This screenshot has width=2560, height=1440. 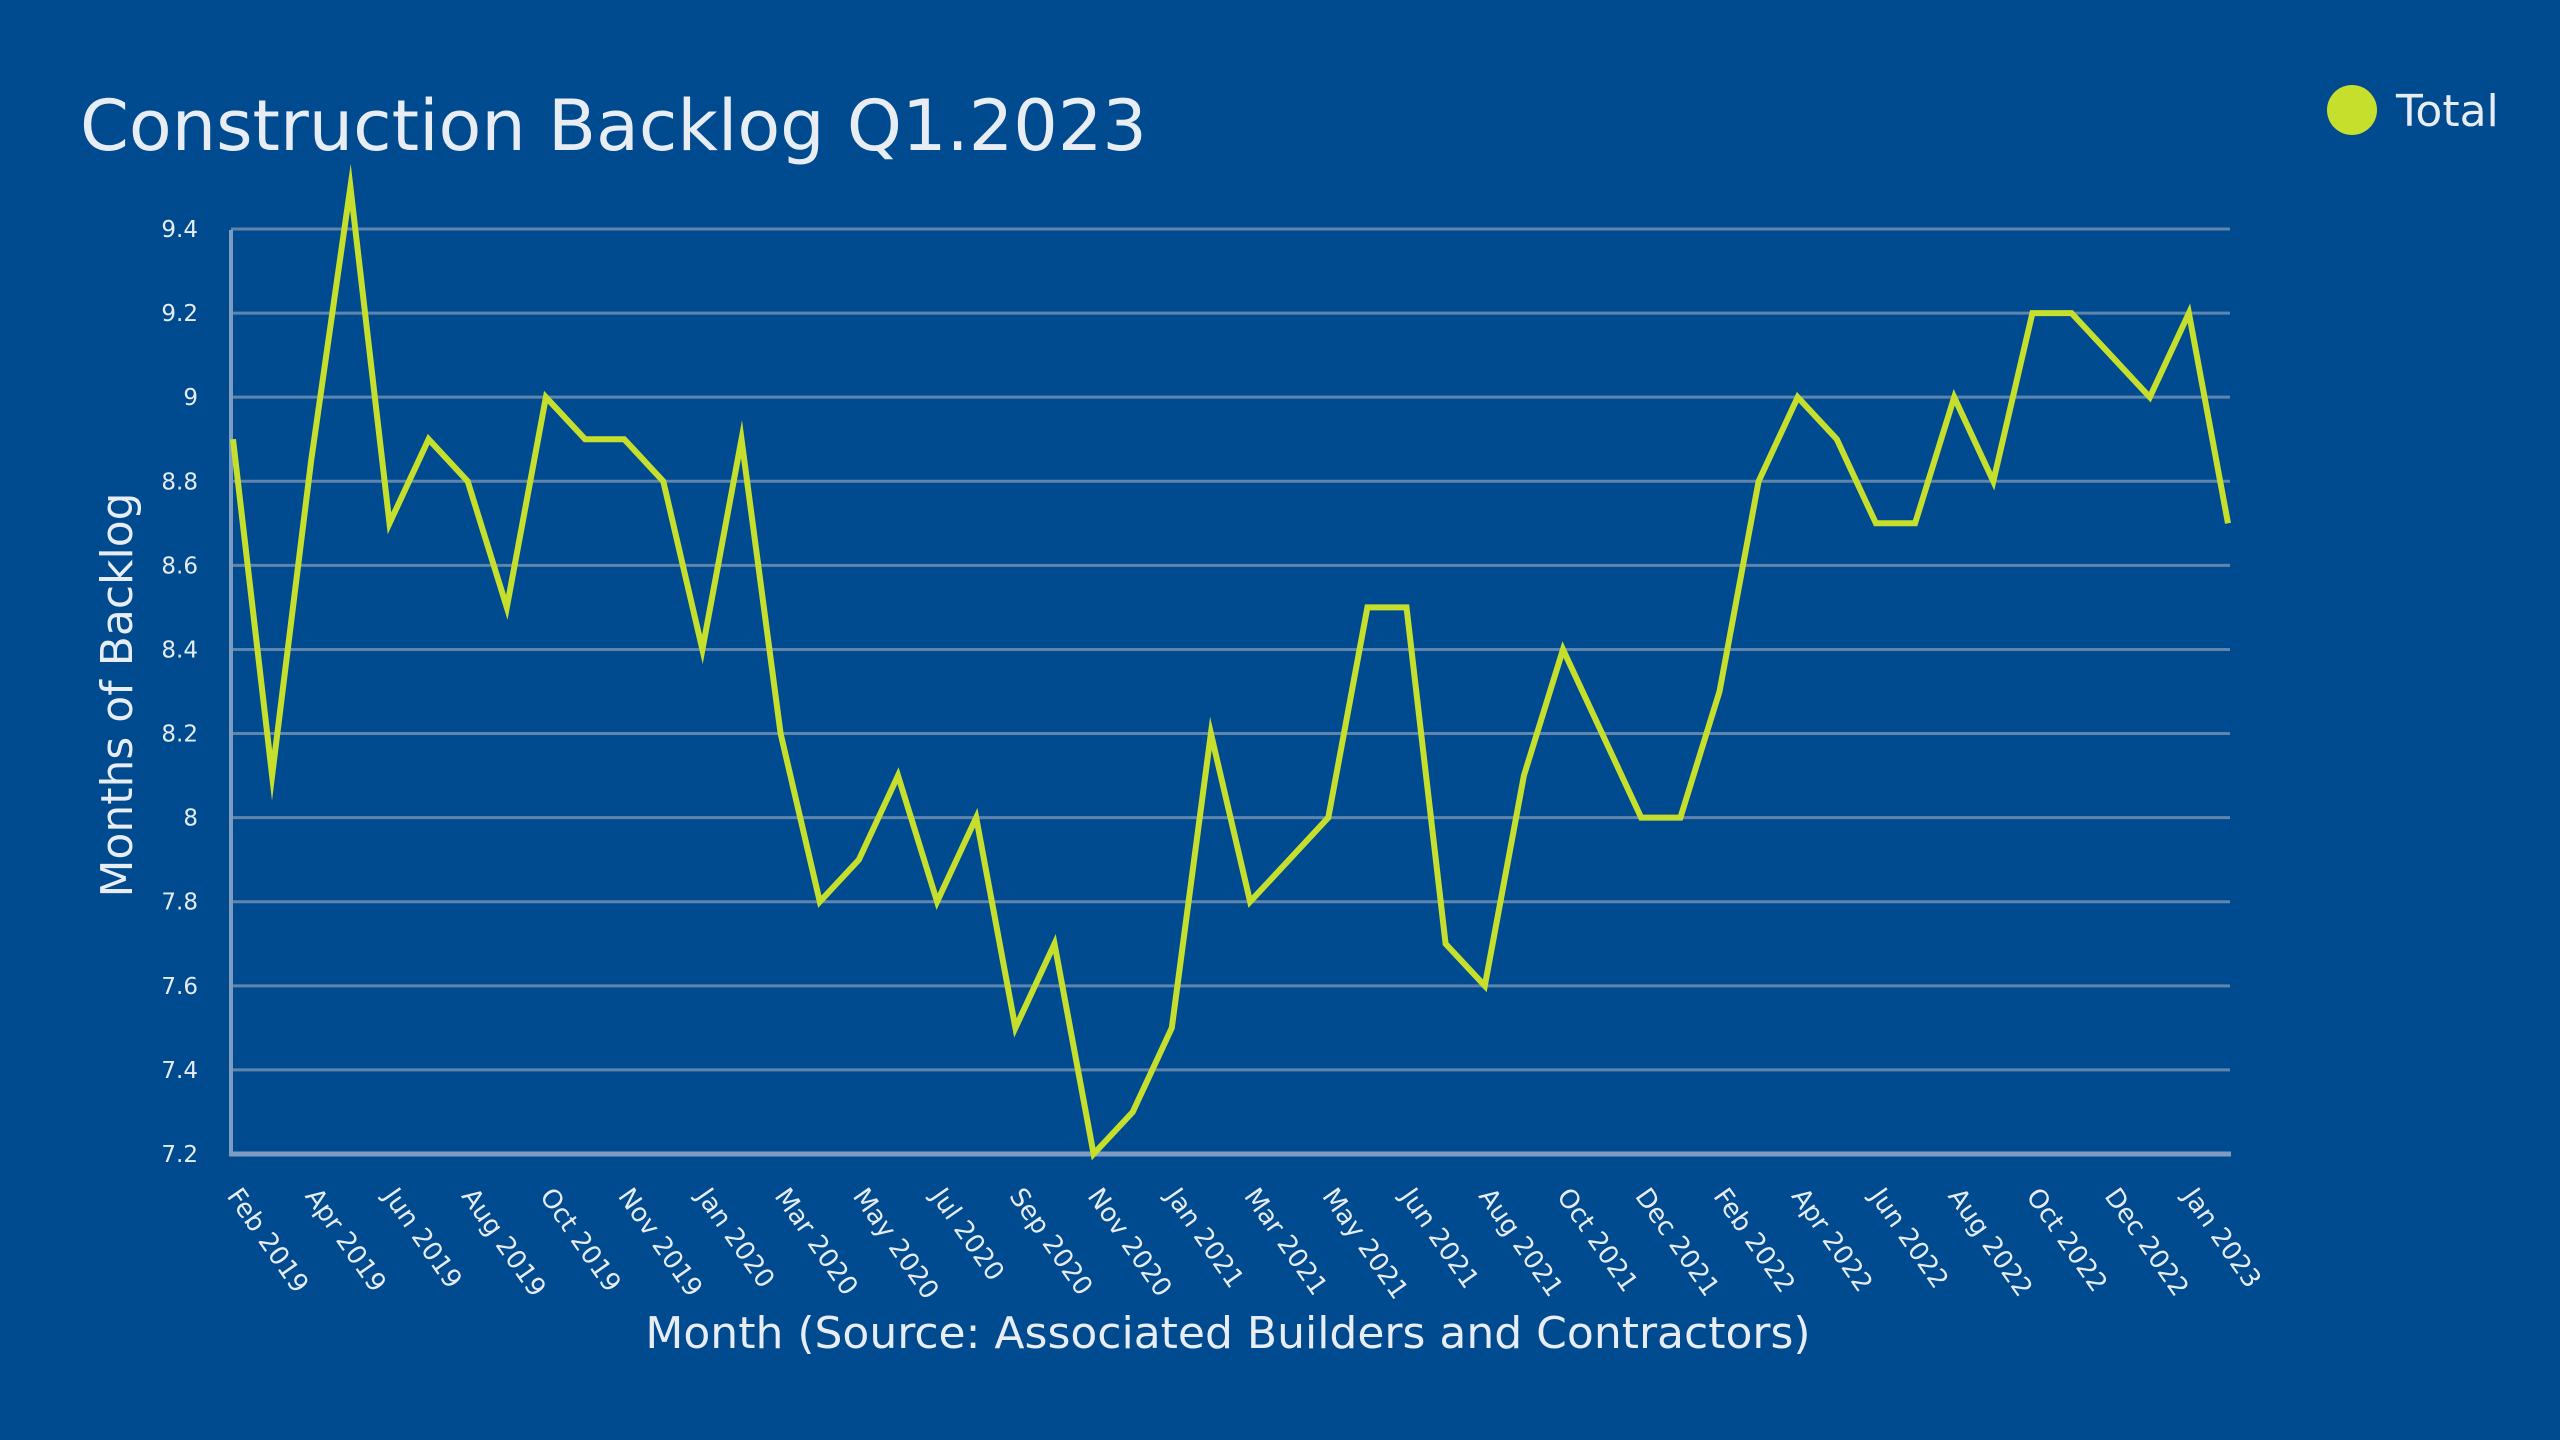 I want to click on y-axis-label: Months of Backlog, so click(x=117, y=694).